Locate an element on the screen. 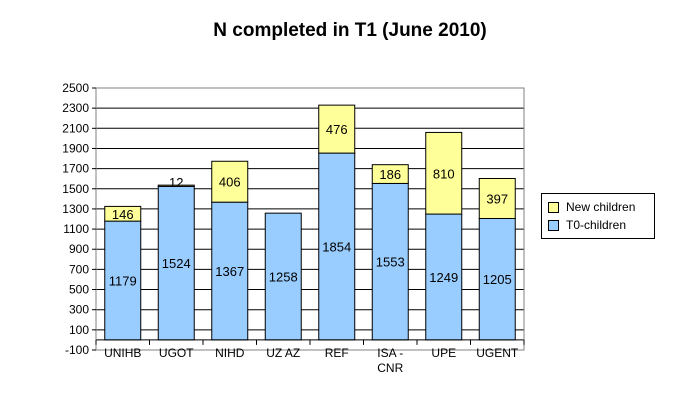 Image resolution: width=700 pixels, height=400 pixels. data-label-new-children: 476 is located at coordinates (337, 129).